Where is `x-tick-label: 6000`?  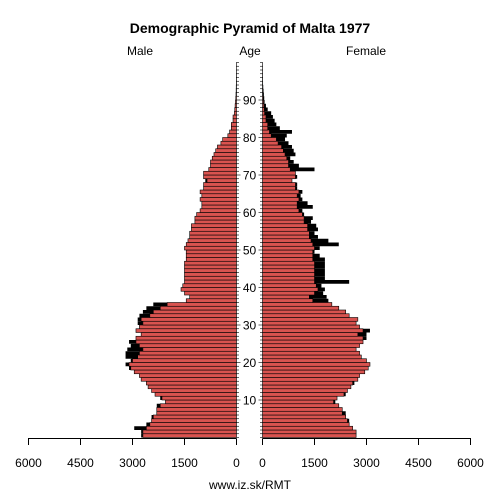
x-tick-label: 6000 is located at coordinates (470, 463).